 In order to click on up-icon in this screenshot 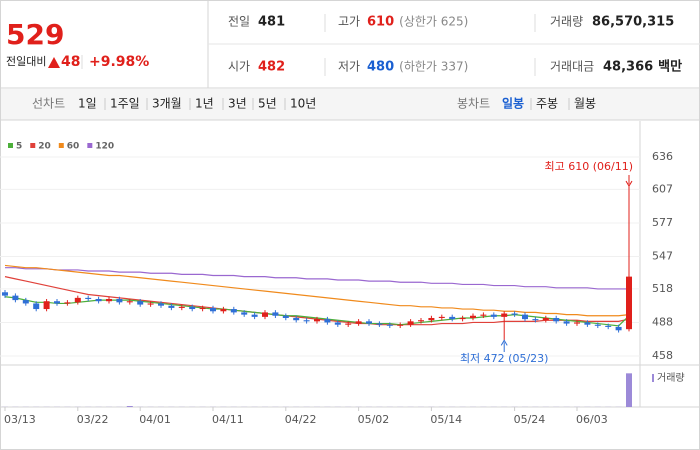, I will do `click(54, 62)`.